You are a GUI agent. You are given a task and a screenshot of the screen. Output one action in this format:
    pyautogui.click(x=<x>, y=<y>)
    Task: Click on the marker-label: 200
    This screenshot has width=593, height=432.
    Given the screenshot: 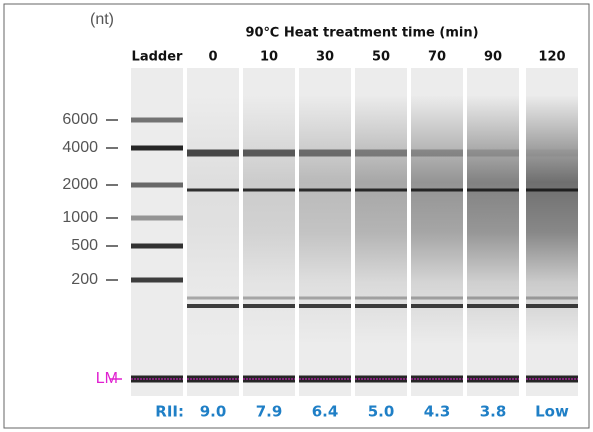 What is the action you would take?
    pyautogui.click(x=84, y=279)
    